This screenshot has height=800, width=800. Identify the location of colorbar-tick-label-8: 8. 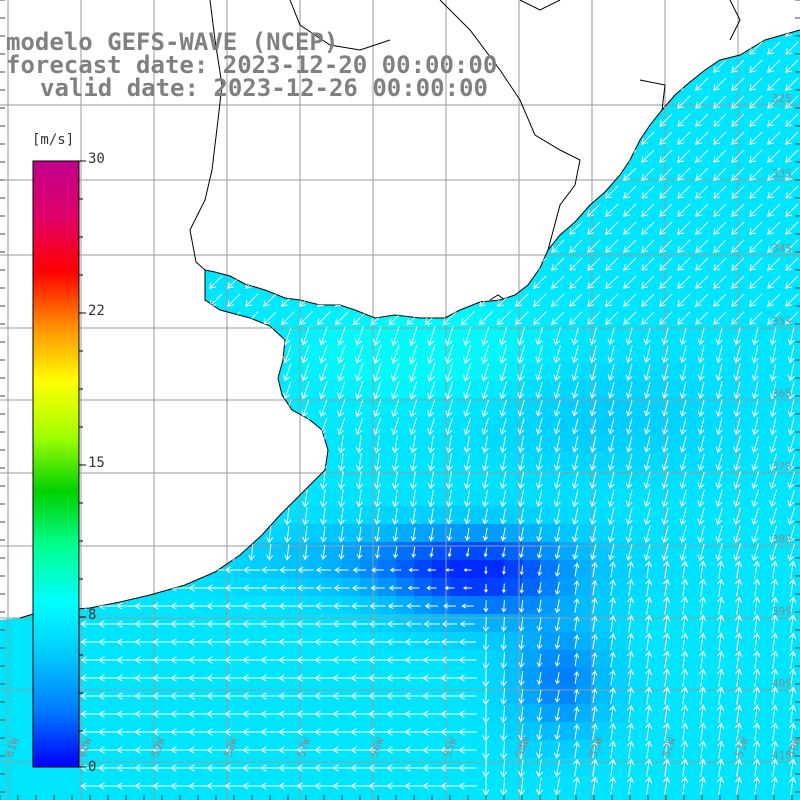
(92, 615).